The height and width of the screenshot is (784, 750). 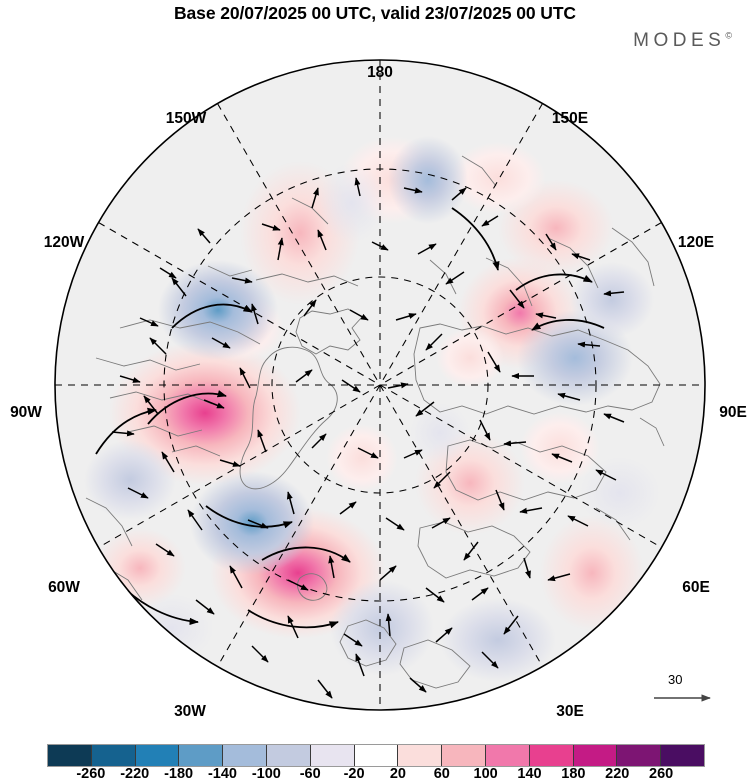 What do you see at coordinates (728, 35) in the screenshot?
I see `copyright-mark: ©` at bounding box center [728, 35].